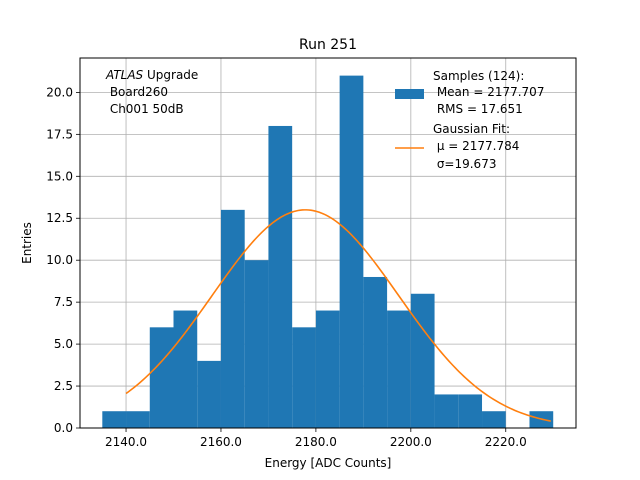 This screenshot has height=480, width=640. What do you see at coordinates (63, 428) in the screenshot?
I see `y-tick-label: 0.0` at bounding box center [63, 428].